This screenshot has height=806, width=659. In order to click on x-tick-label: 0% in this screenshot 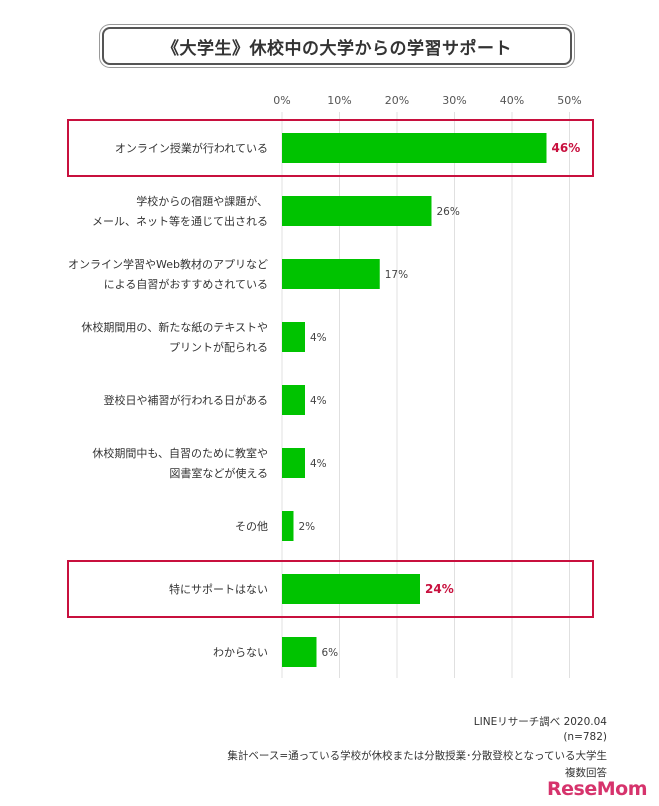, I will do `click(281, 100)`.